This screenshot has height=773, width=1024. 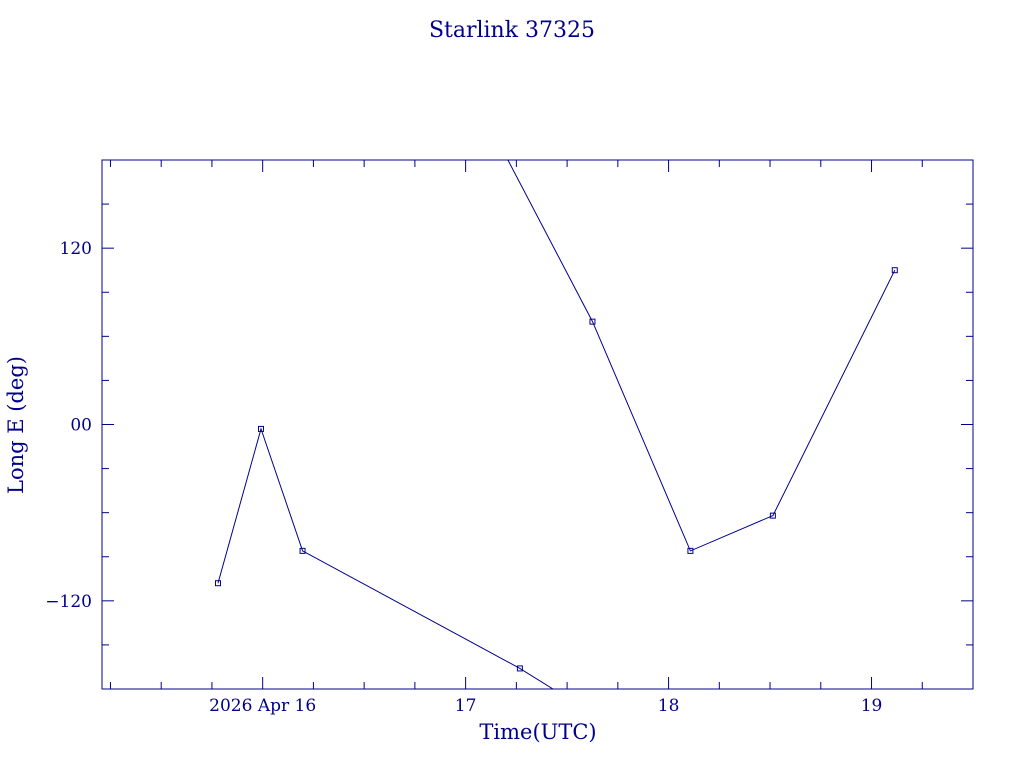 I want to click on x-tick-label: 17, so click(x=466, y=706).